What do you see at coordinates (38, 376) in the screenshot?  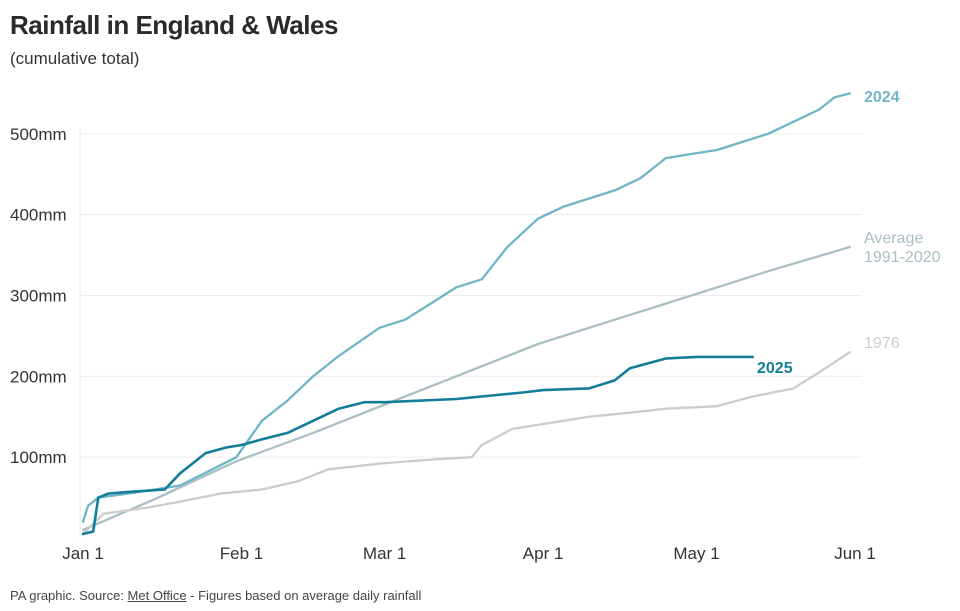 I see `y-tick-label-200: 200mm` at bounding box center [38, 376].